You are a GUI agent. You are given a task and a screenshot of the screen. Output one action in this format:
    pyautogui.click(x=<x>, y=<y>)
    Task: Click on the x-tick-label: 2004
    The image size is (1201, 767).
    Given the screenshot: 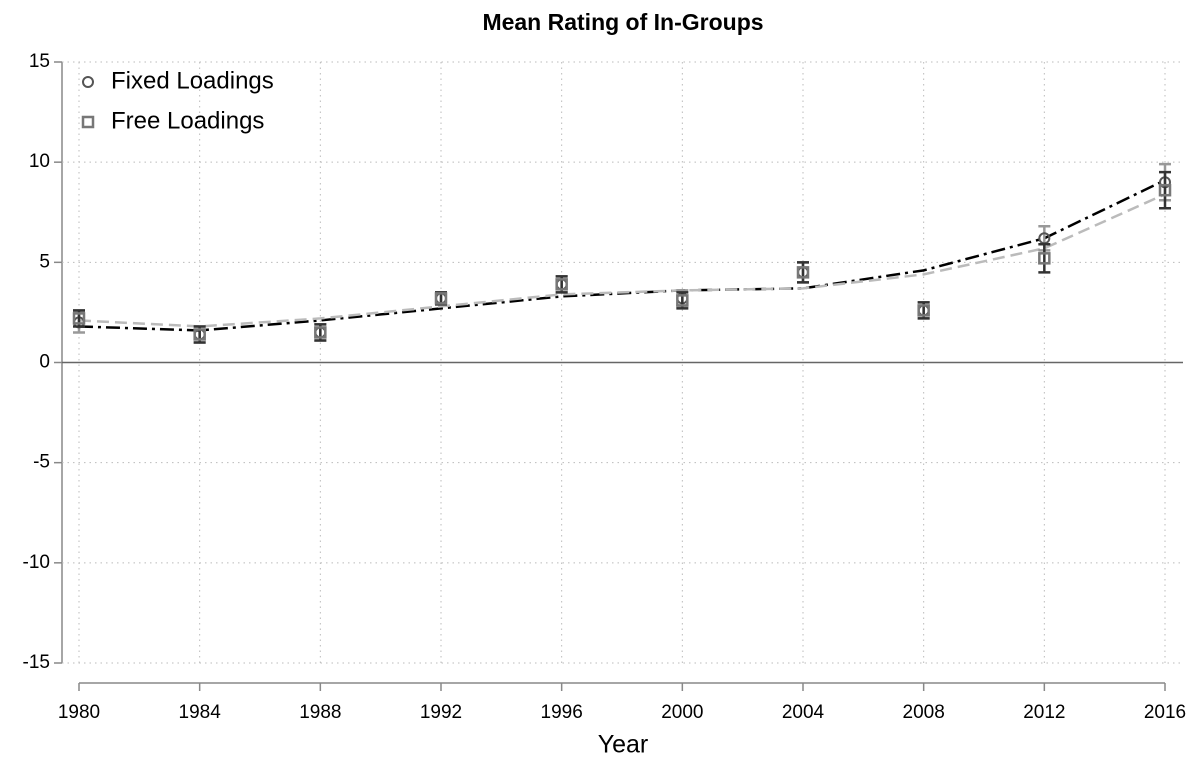 What is the action you would take?
    pyautogui.click(x=803, y=712)
    